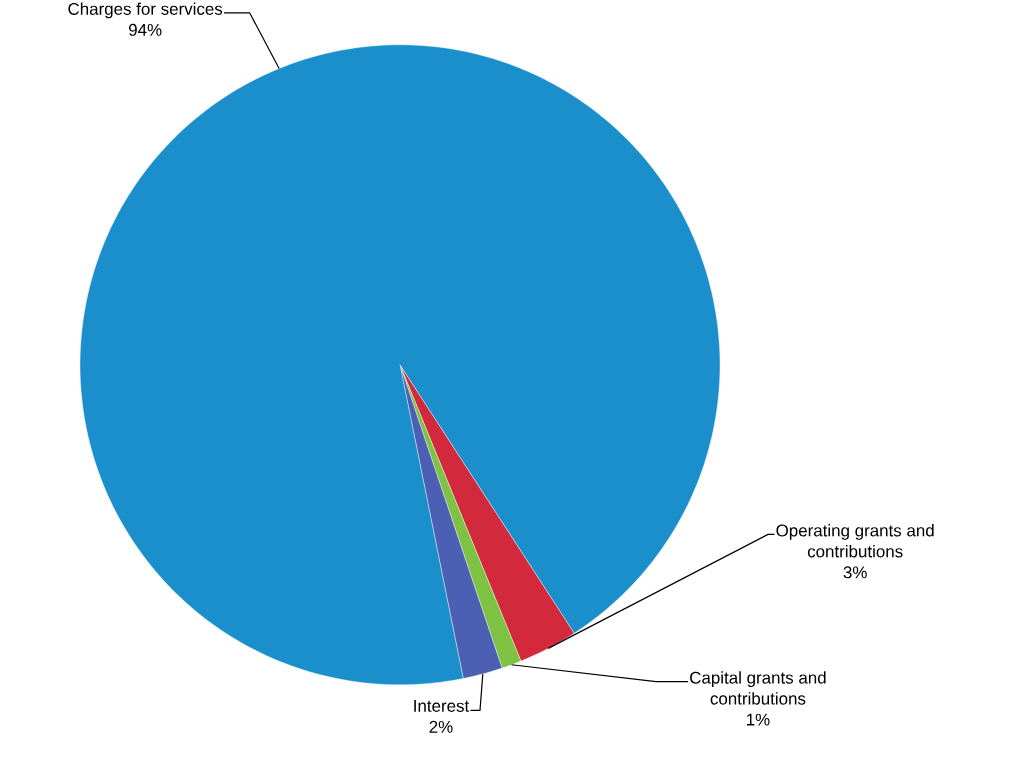 This screenshot has height=761, width=1013. I want to click on data-label: 3%, so click(855, 572).